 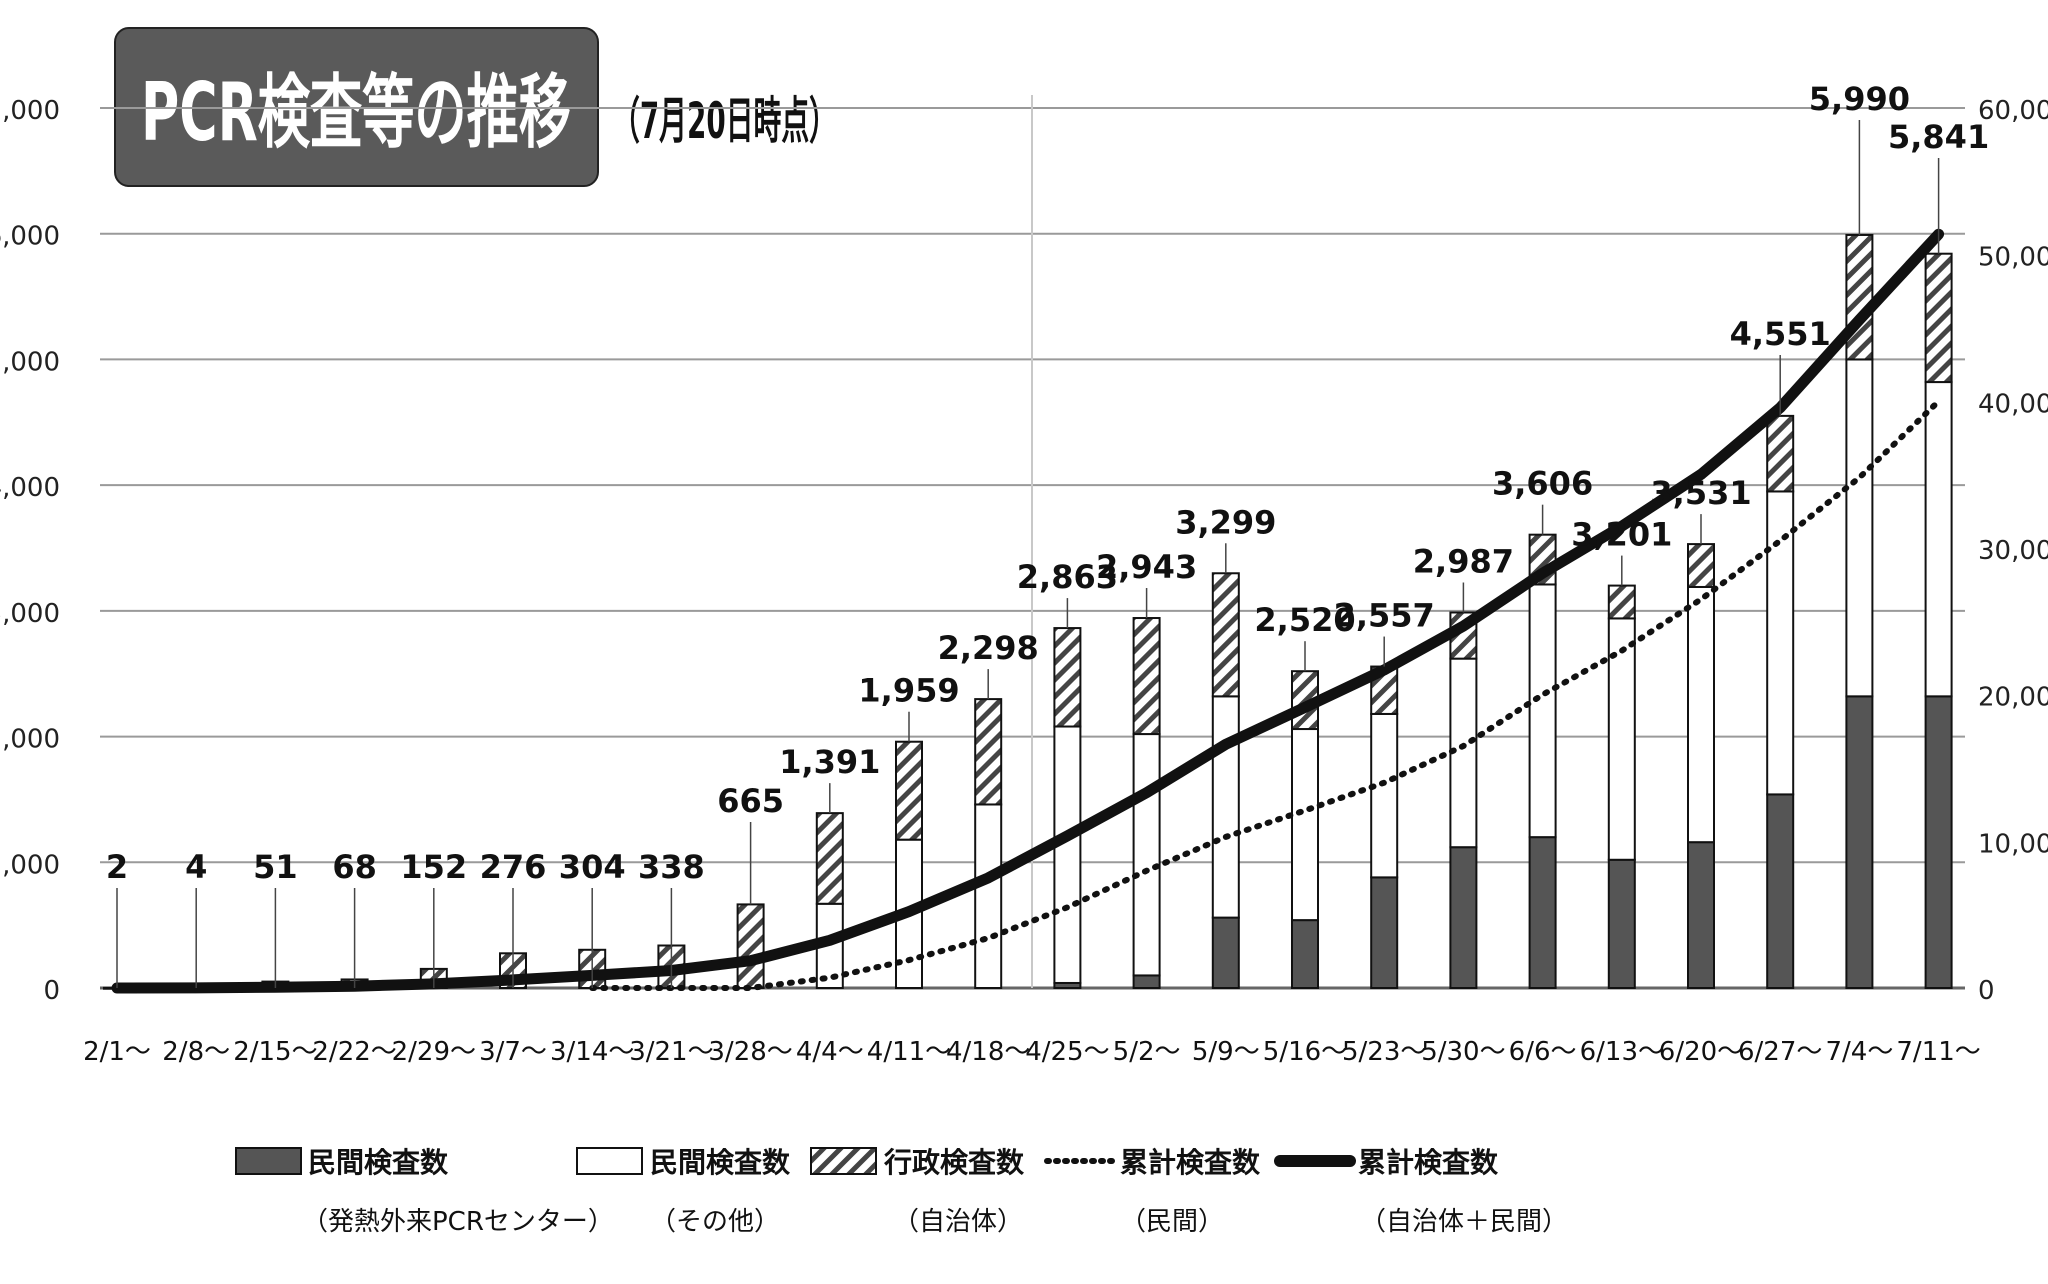 What do you see at coordinates (1621, 535) in the screenshot?
I see `bar-total-label: 3,201` at bounding box center [1621, 535].